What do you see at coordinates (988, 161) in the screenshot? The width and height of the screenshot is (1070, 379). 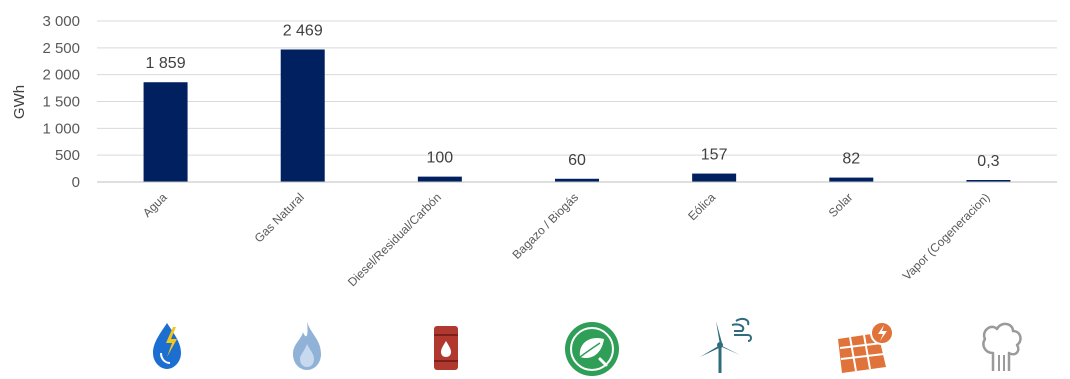 I see `data-label: 0,3` at bounding box center [988, 161].